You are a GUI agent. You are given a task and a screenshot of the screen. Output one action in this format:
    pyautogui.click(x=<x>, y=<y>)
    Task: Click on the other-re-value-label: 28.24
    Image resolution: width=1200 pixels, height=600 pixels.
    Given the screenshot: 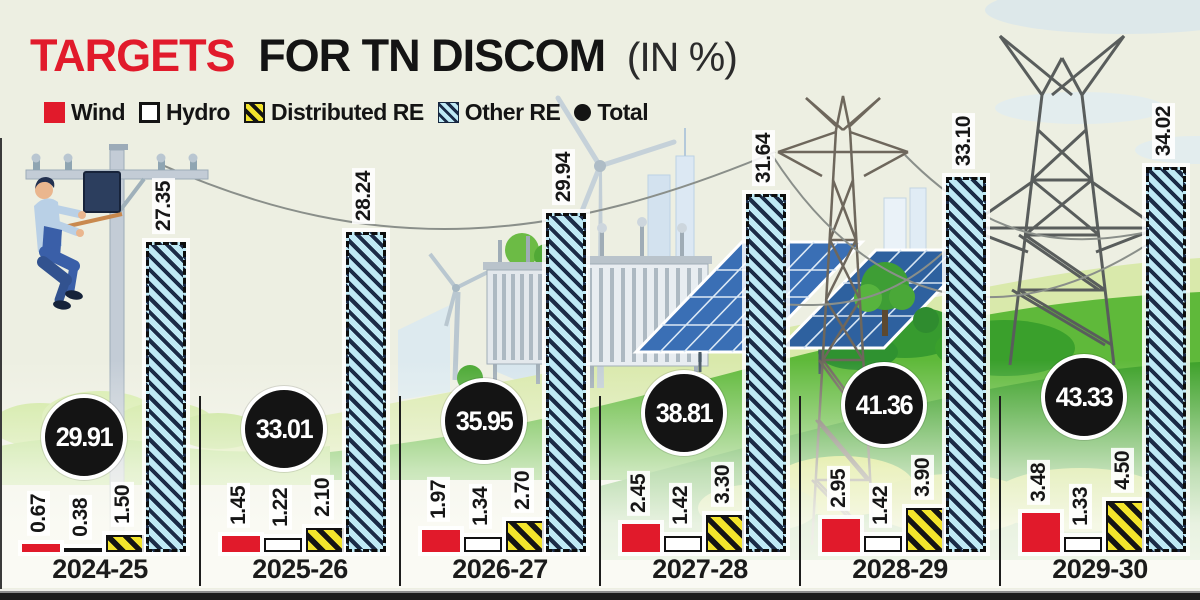 What is the action you would take?
    pyautogui.click(x=363, y=195)
    